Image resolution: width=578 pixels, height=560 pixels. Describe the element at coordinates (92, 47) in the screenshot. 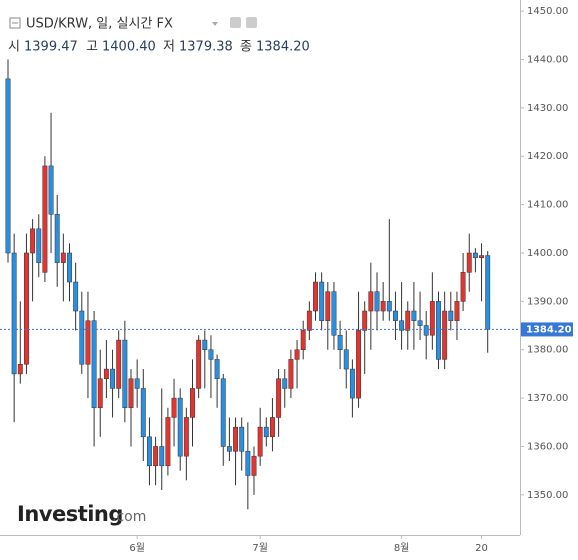

I see `ohlc-label: 고` at that location.